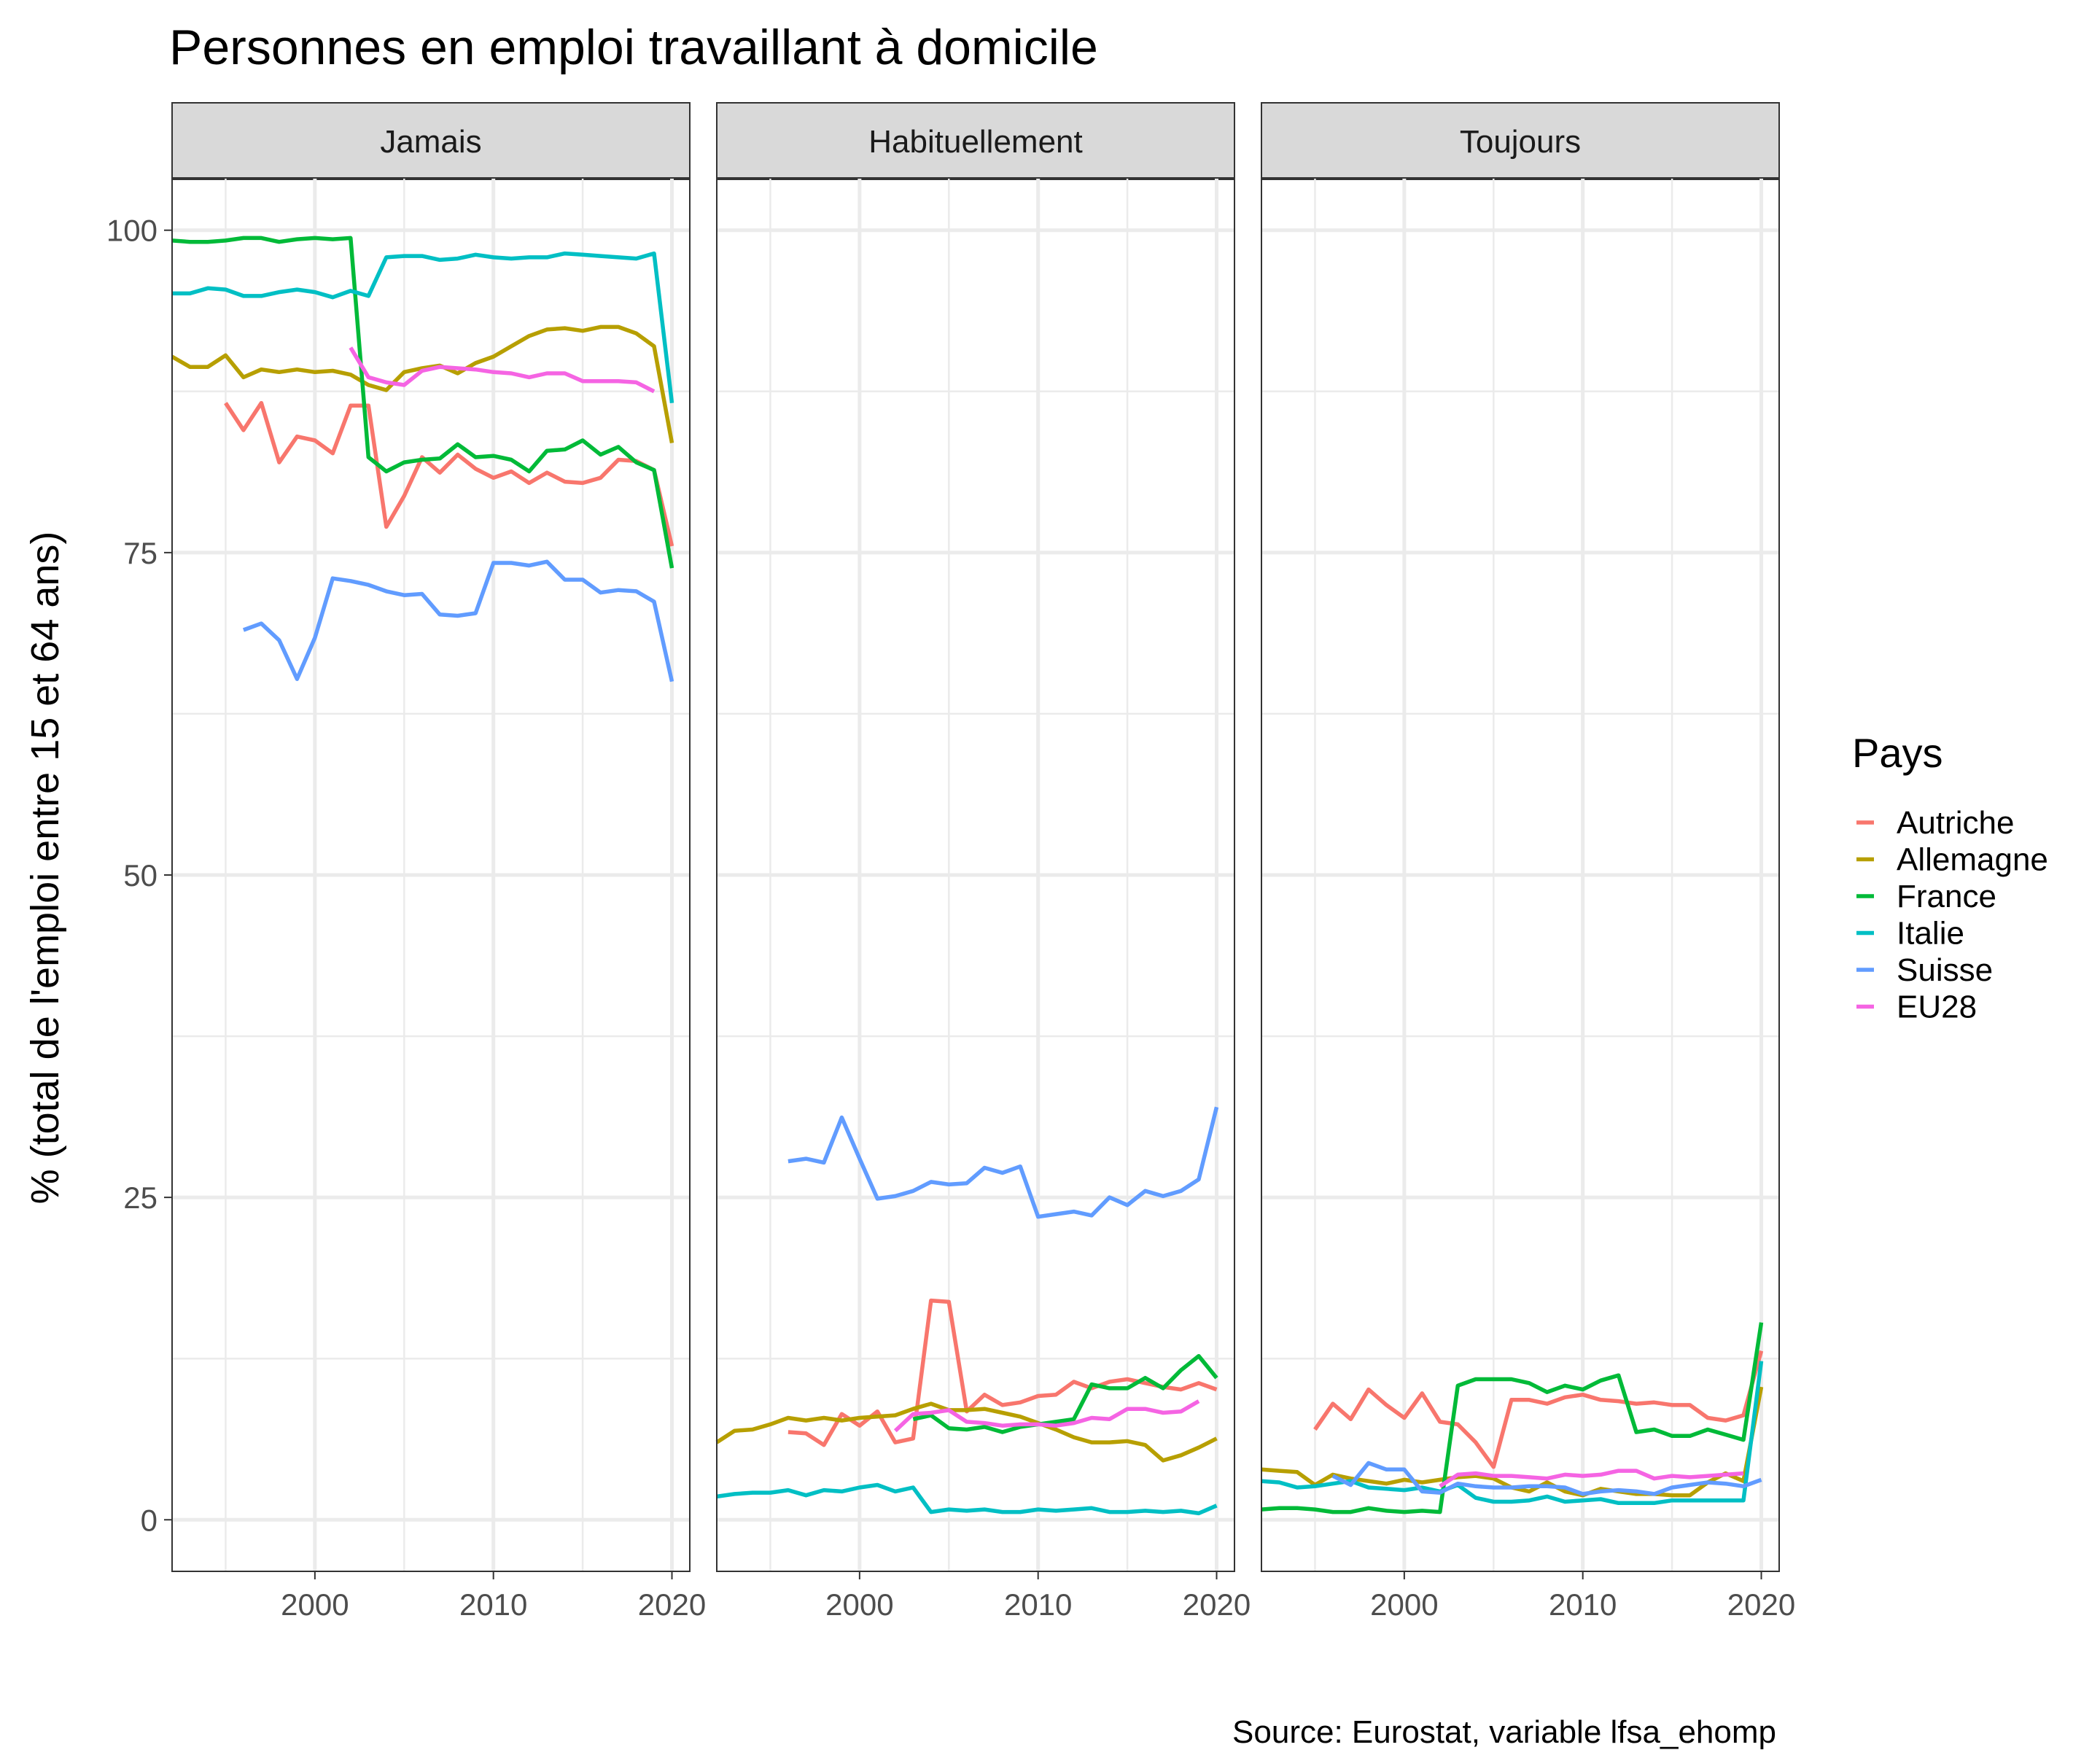 This screenshot has height=1750, width=2100. I want to click on legend-label-eu28: EU28, so click(1937, 1007).